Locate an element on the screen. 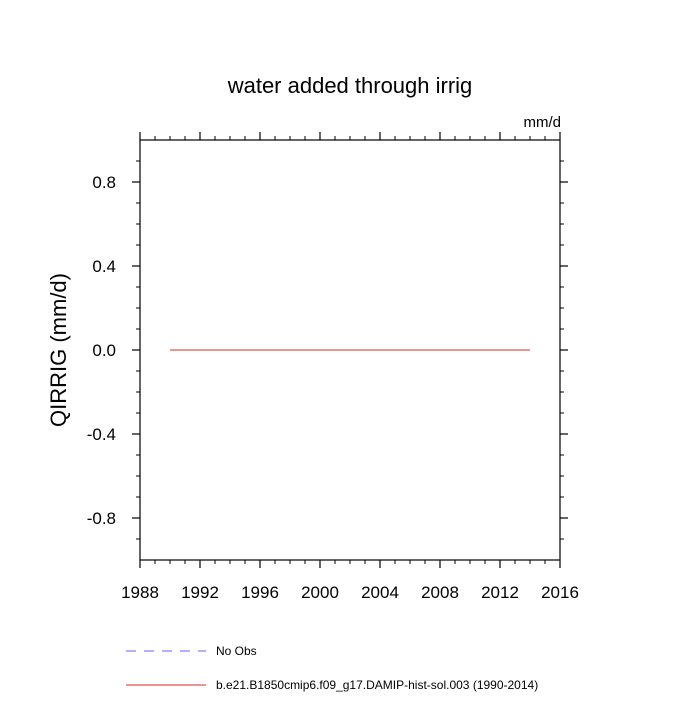  y-tick-label: -0.4 is located at coordinates (101, 434).